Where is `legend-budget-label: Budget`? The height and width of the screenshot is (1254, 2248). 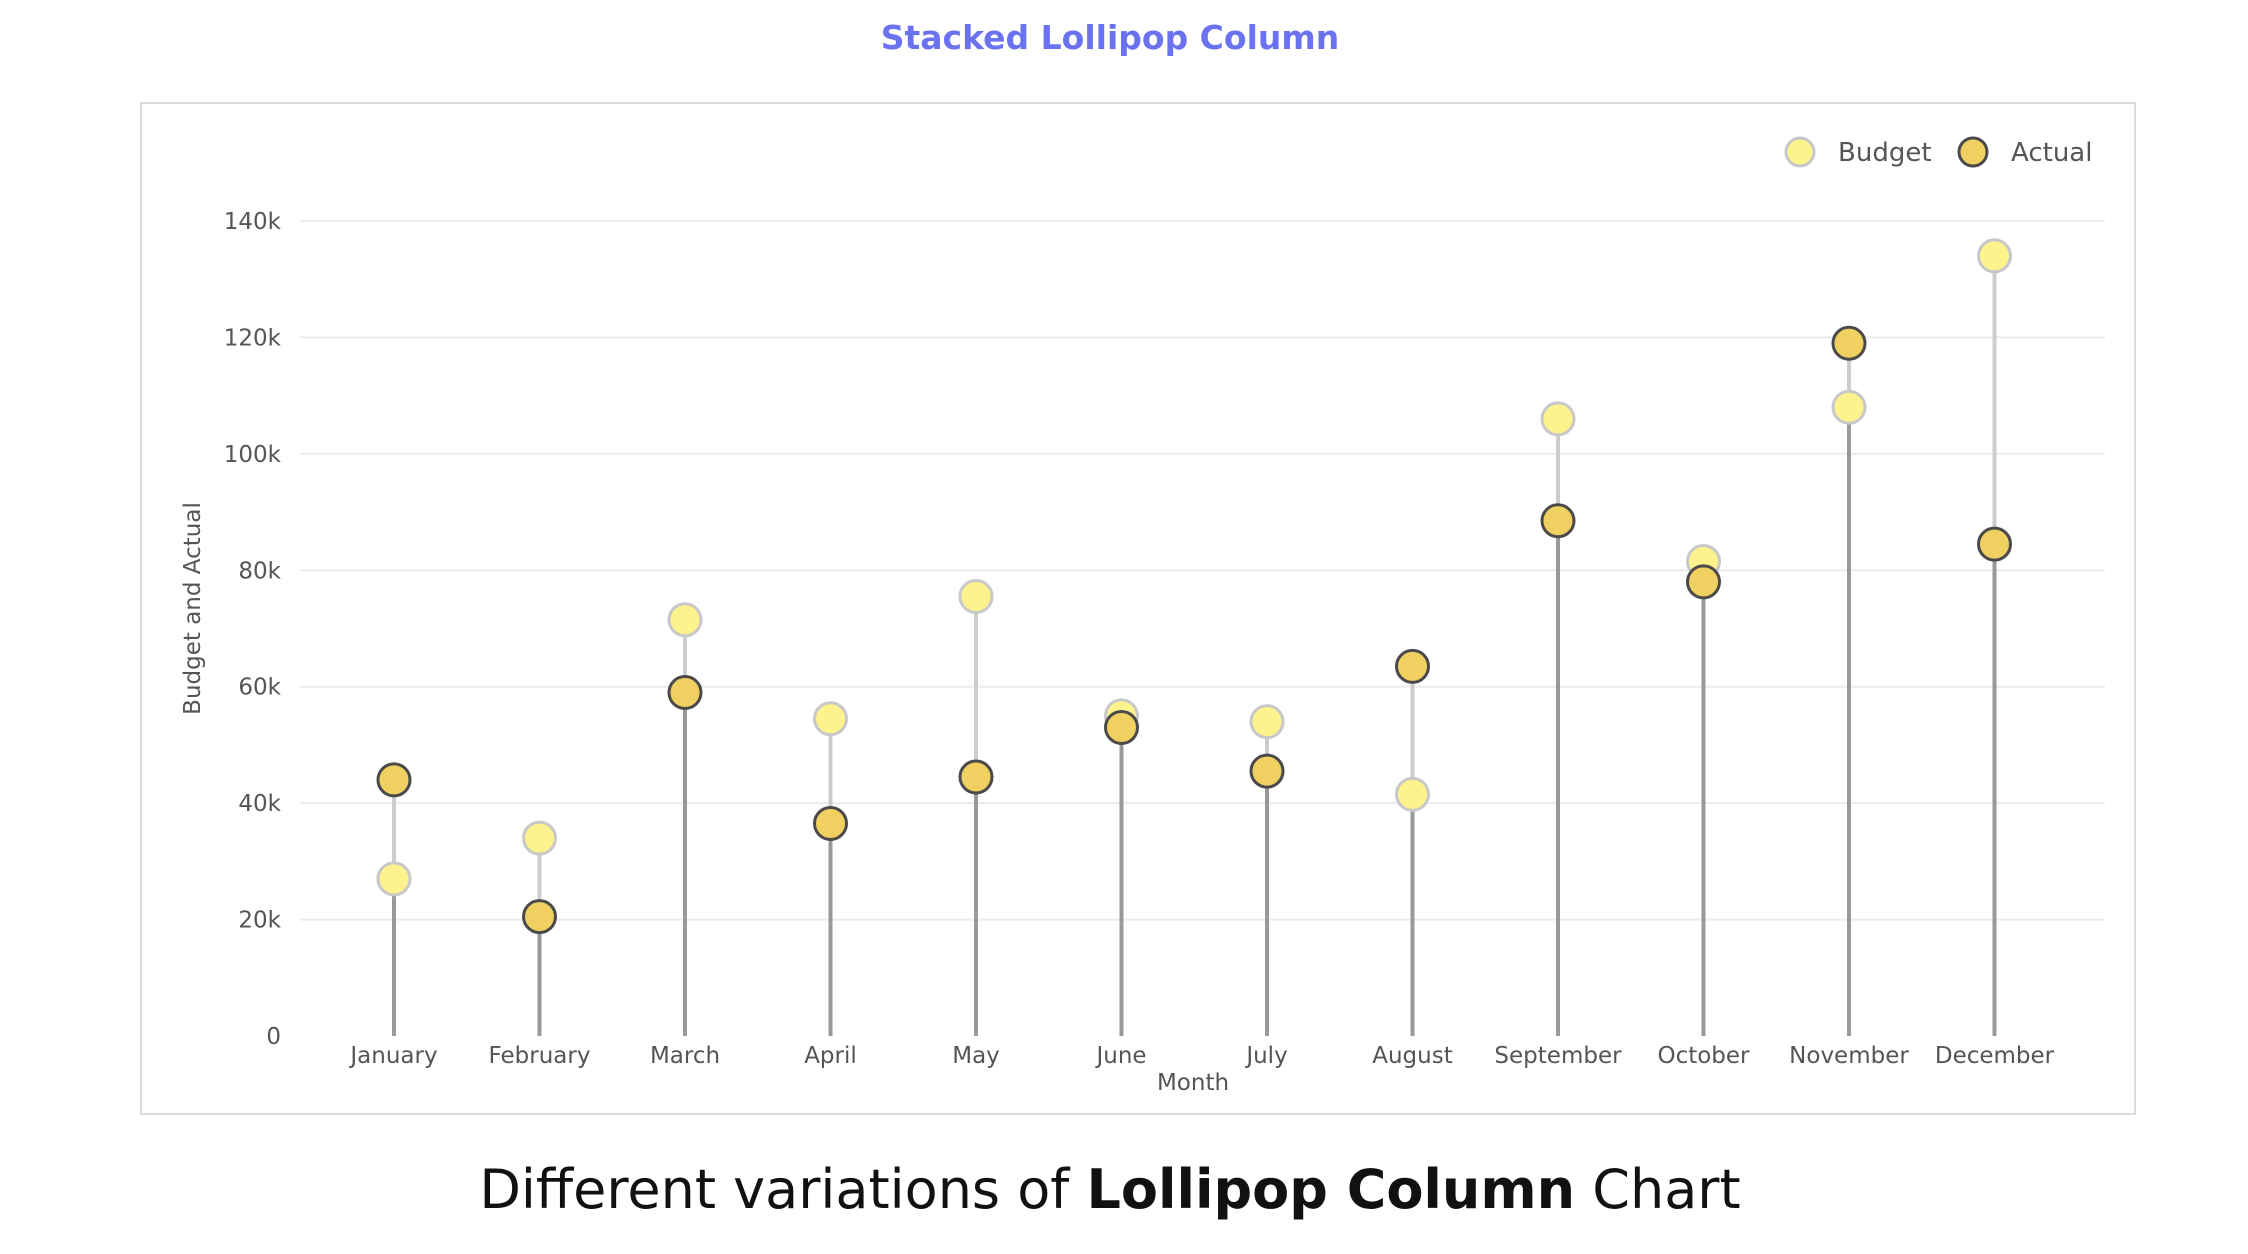
legend-budget-label: Budget is located at coordinates (1885, 153).